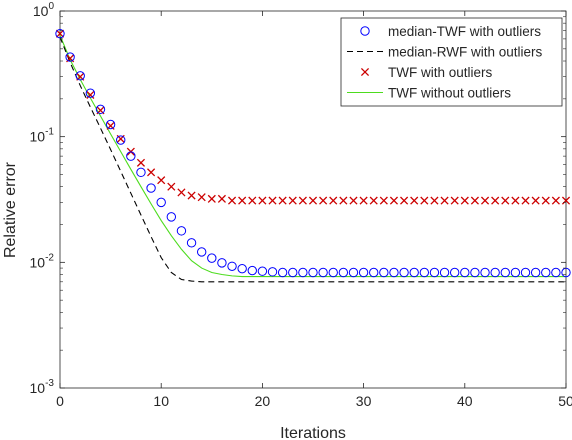 The height and width of the screenshot is (440, 572). I want to click on x-tick-label: 40, so click(465, 401).